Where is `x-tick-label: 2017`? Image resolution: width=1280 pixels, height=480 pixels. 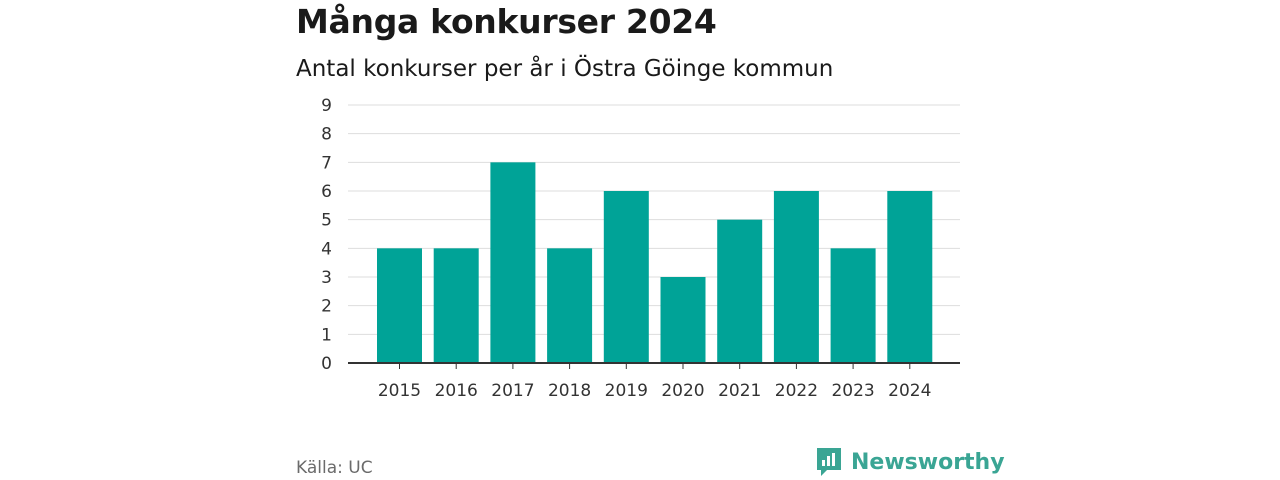 x-tick-label: 2017 is located at coordinates (512, 391).